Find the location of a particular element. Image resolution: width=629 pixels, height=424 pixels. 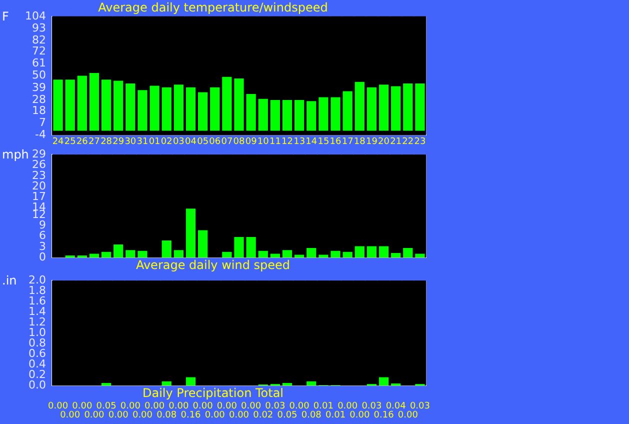

y-tick-label: 20 is located at coordinates (39, 185).